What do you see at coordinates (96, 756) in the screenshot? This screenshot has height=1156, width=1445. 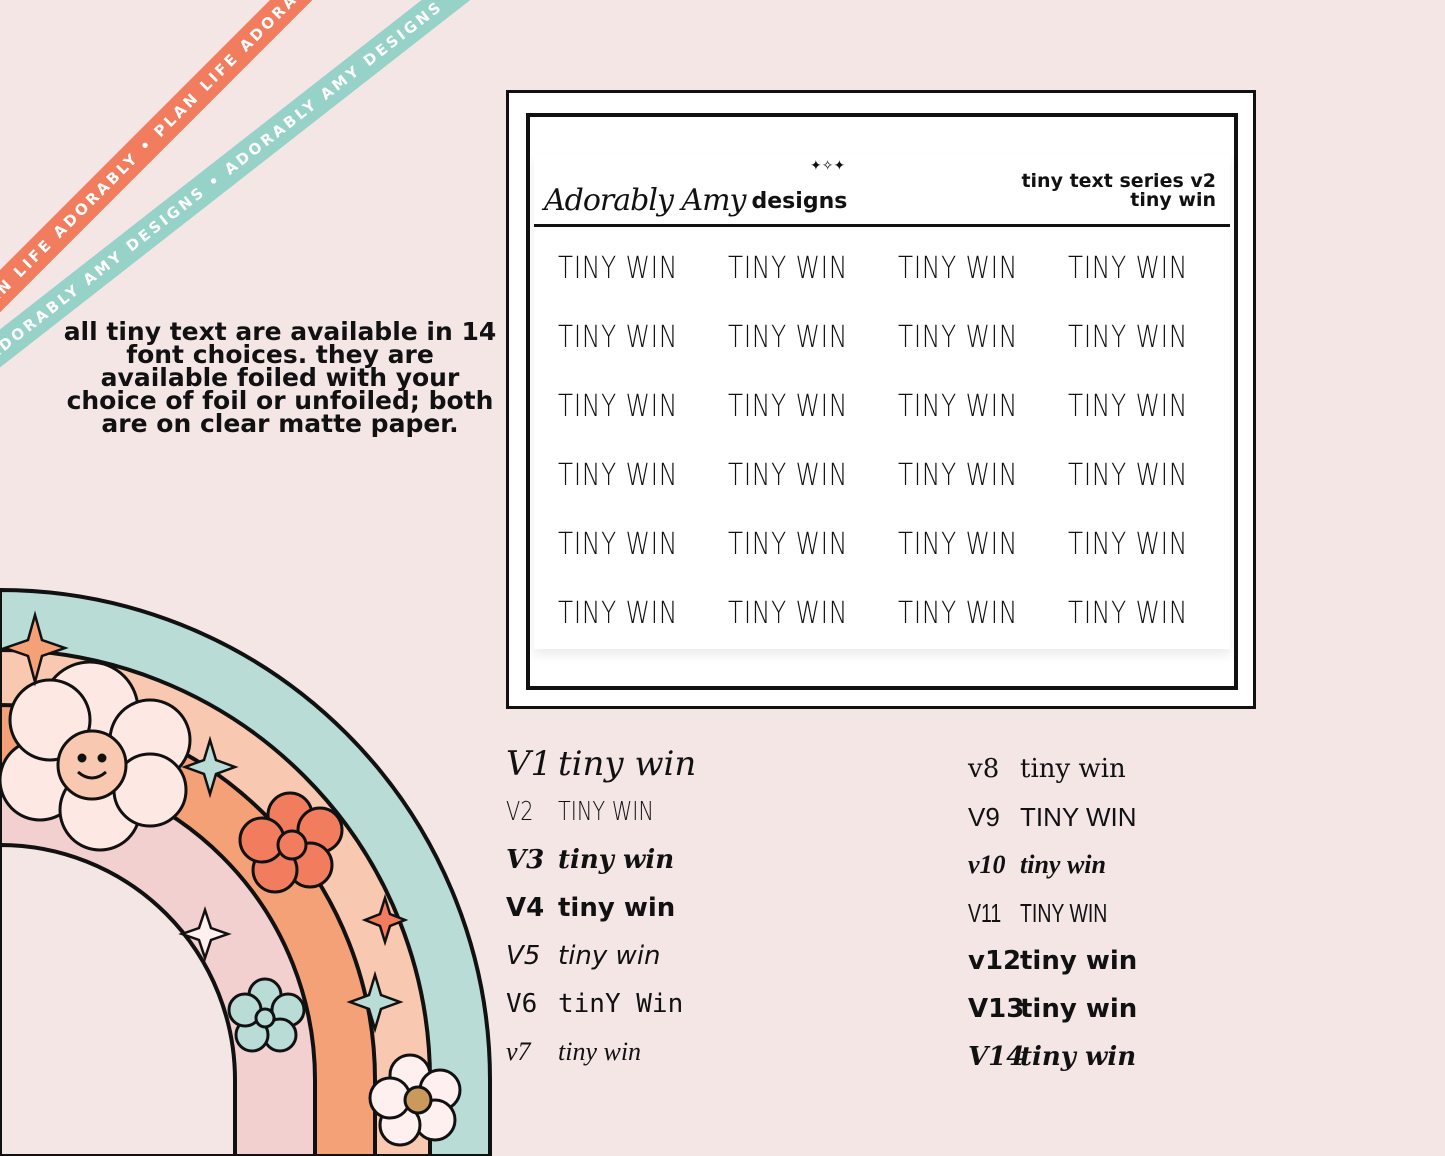 I see `smiley-flower-icon` at bounding box center [96, 756].